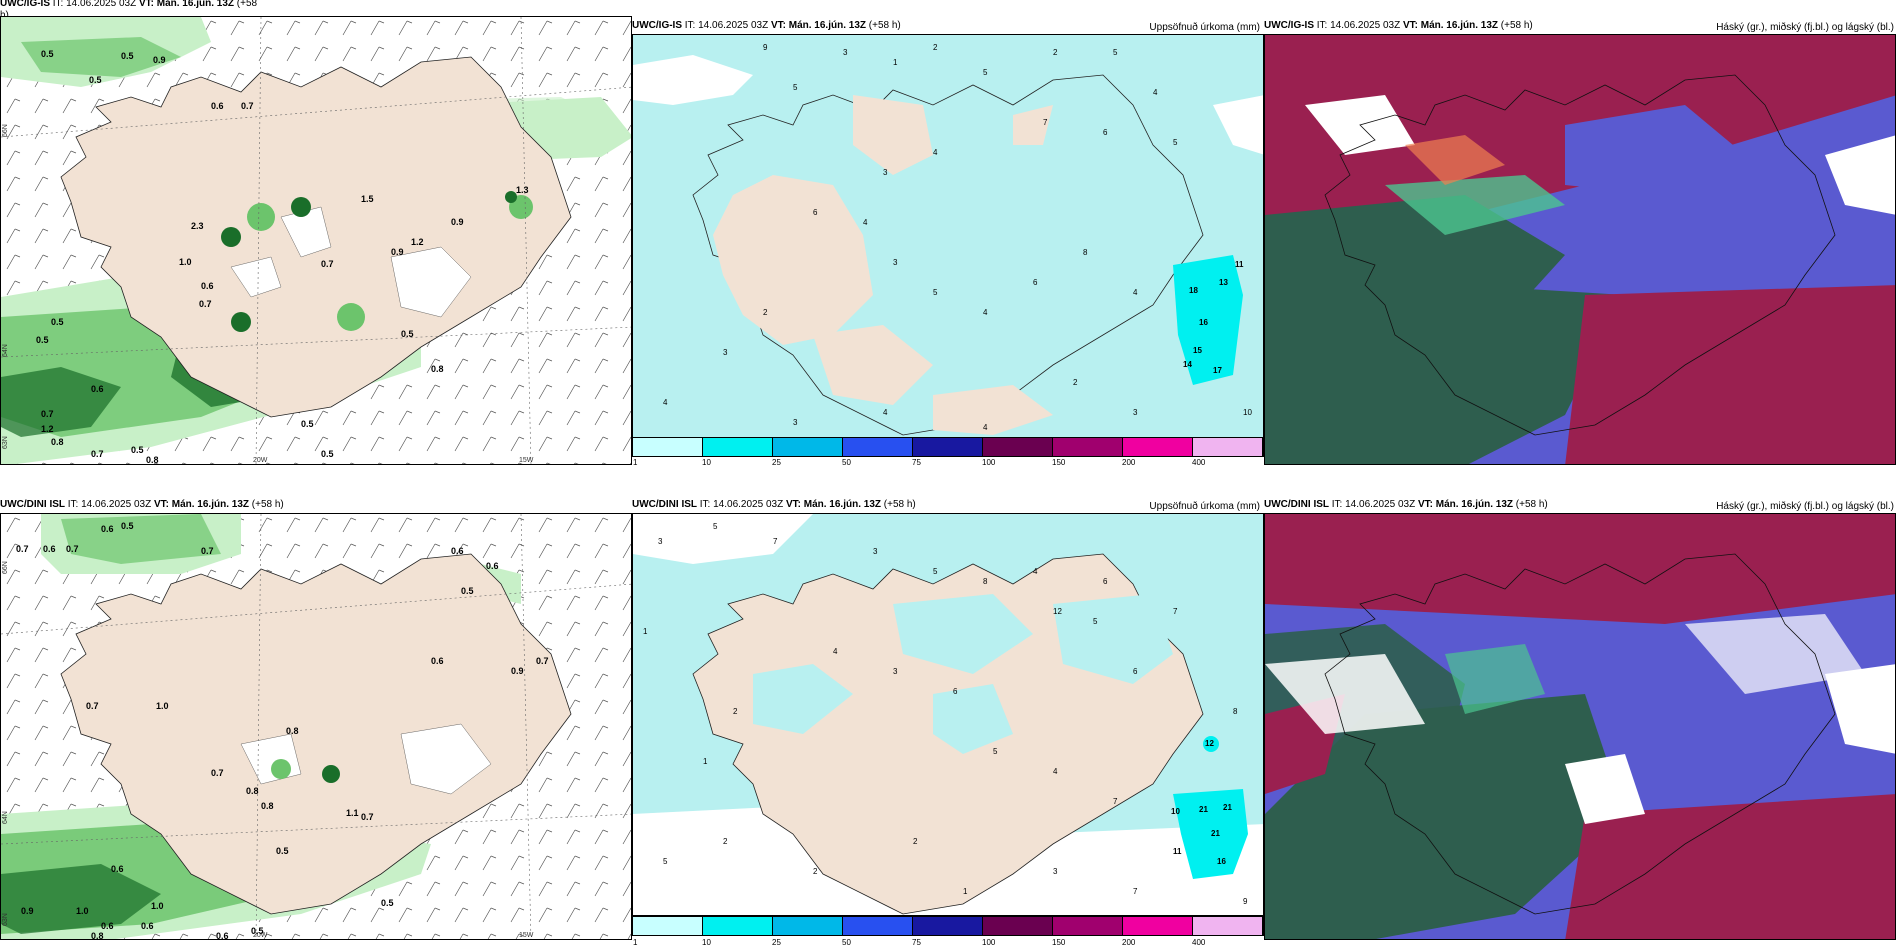  What do you see at coordinates (1187, 364) in the screenshot?
I see `svg-text: 14` at bounding box center [1187, 364].